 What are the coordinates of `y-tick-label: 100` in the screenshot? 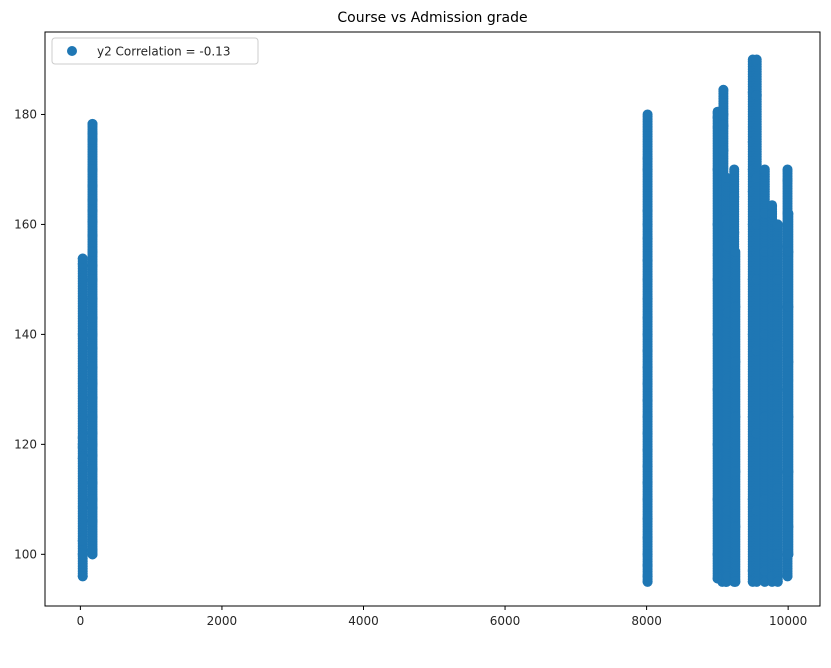 It's located at (25, 554).